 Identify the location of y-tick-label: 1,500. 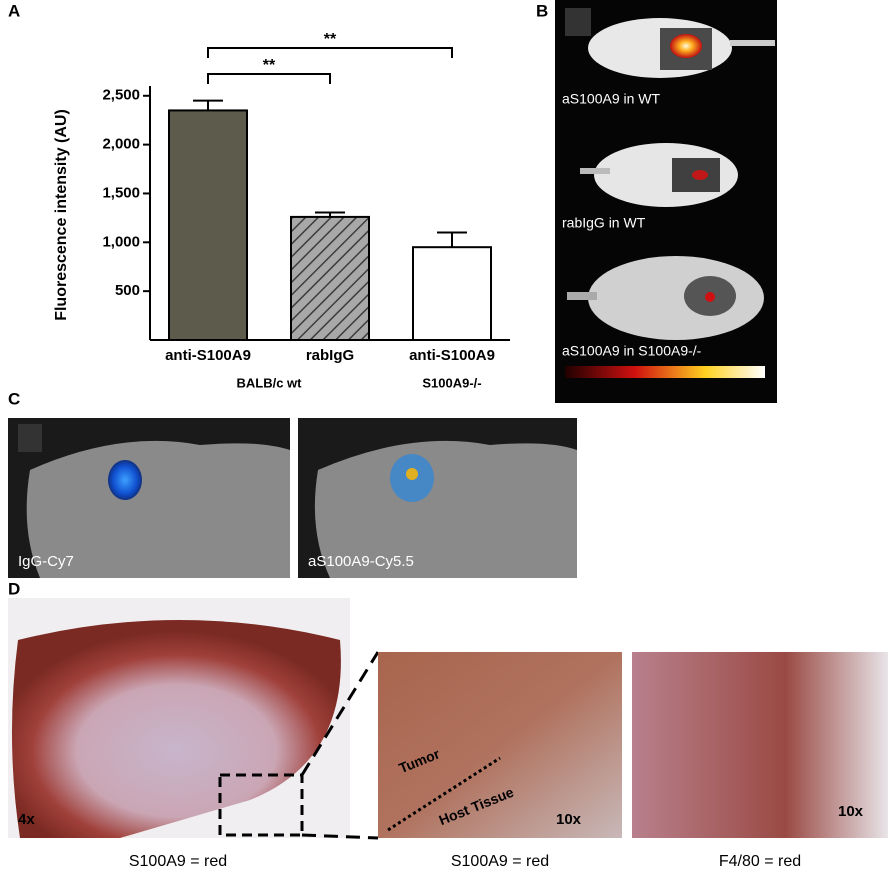
(121, 192).